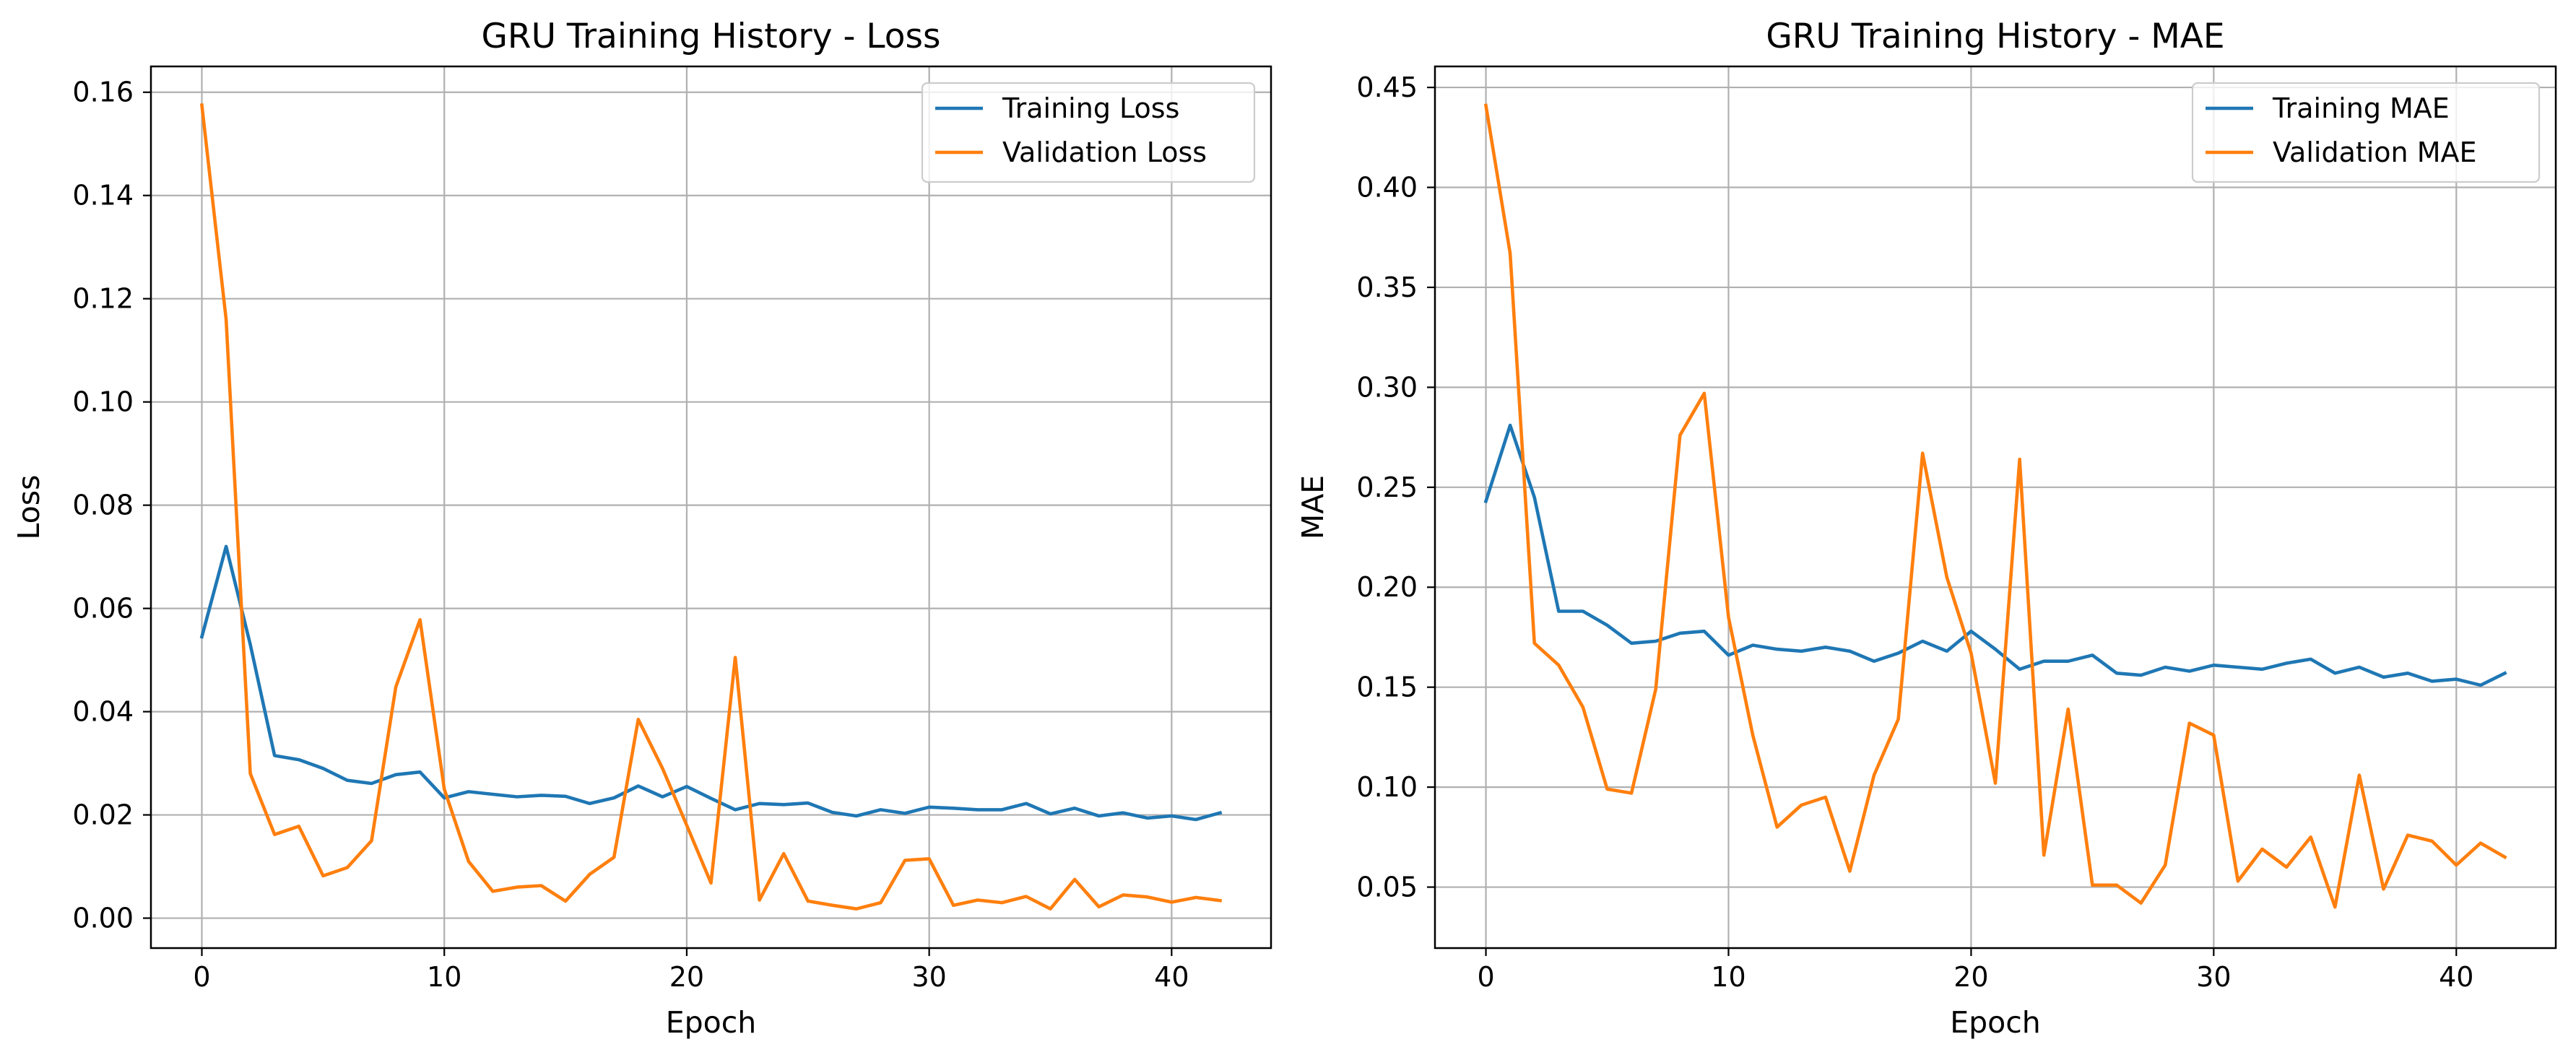 The height and width of the screenshot is (1060, 2576). I want to click on y-tick-label: 0.08, so click(103, 505).